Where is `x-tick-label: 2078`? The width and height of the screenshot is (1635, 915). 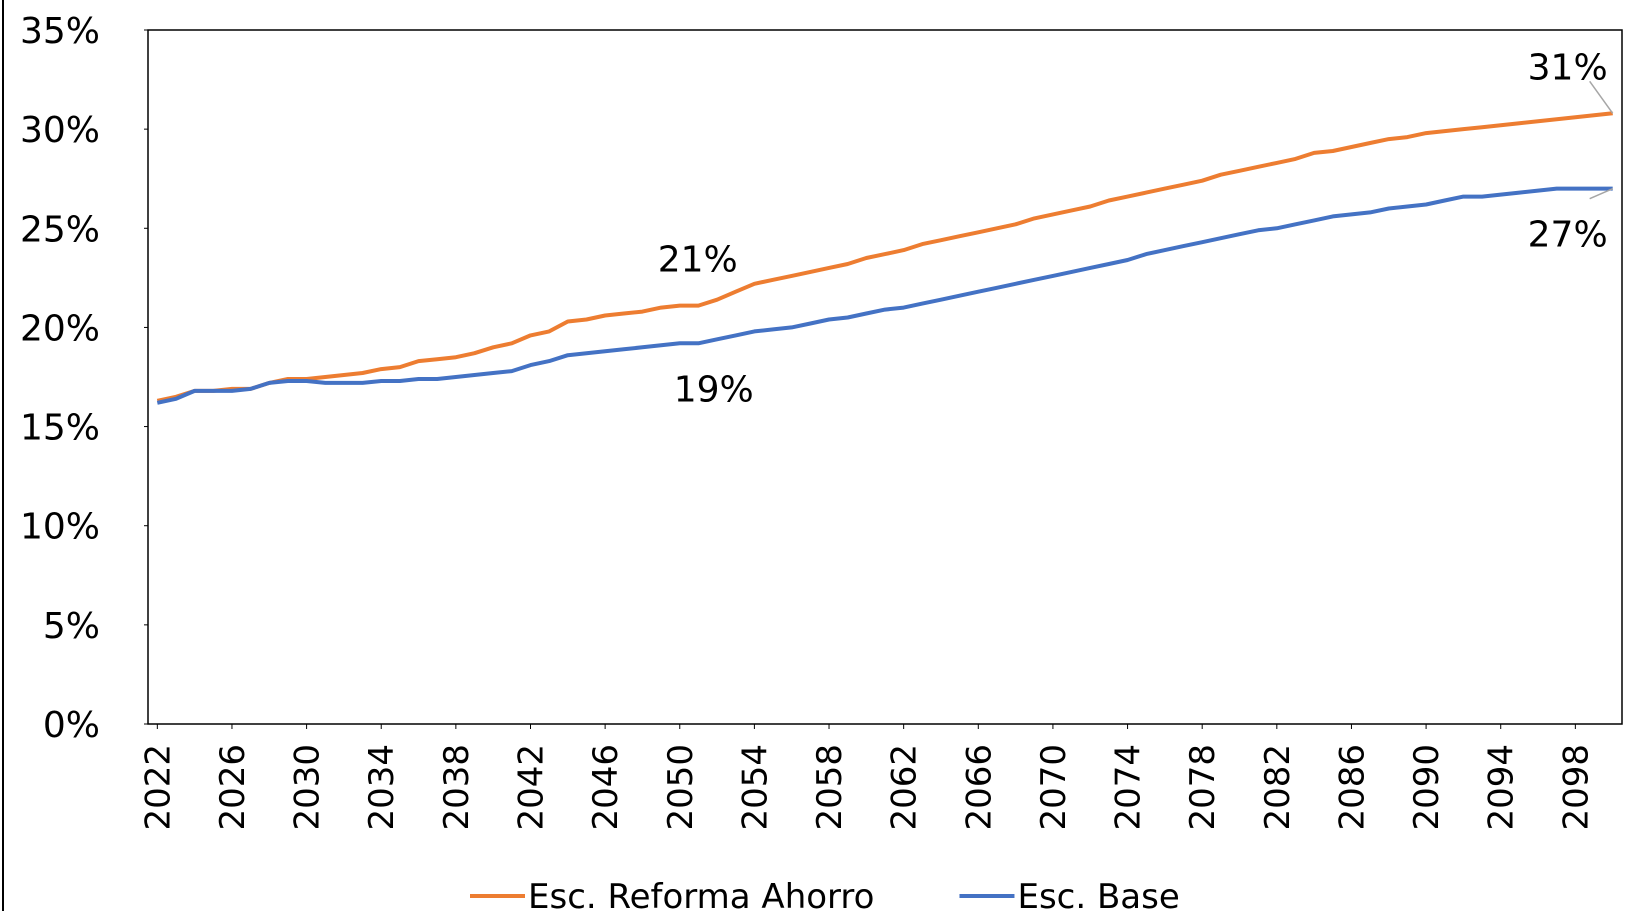 x-tick-label: 2078 is located at coordinates (1203, 787).